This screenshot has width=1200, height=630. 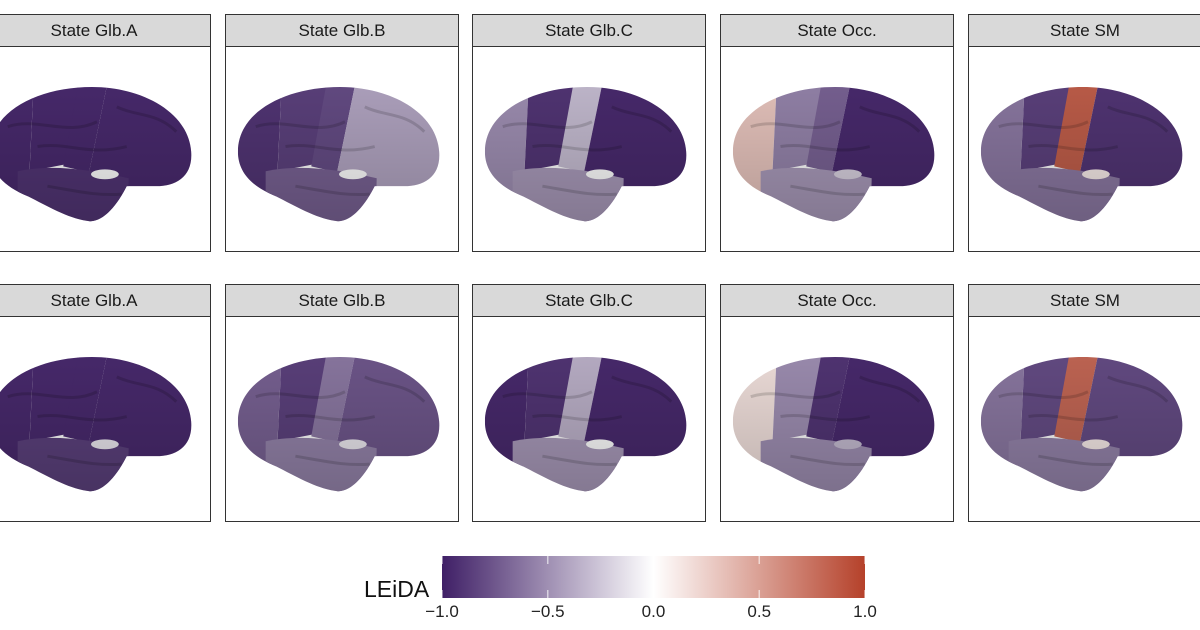 What do you see at coordinates (865, 611) in the screenshot?
I see `colorbar-tick-label: 1.0` at bounding box center [865, 611].